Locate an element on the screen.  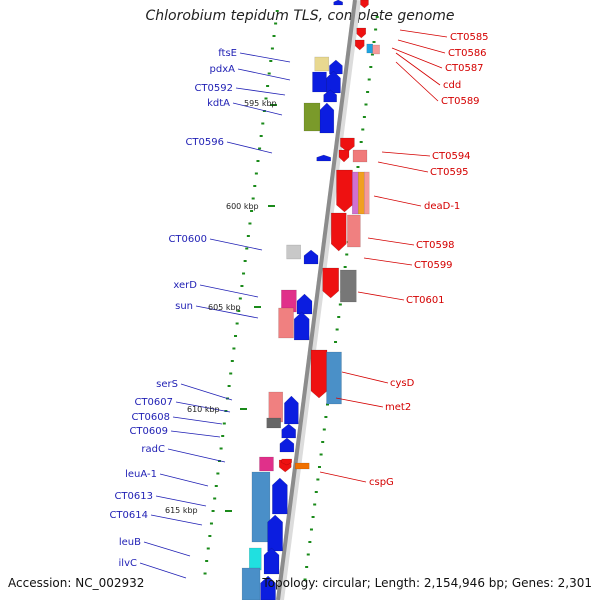
gene-label-cysD: cysD is located at coordinates (402, 383).